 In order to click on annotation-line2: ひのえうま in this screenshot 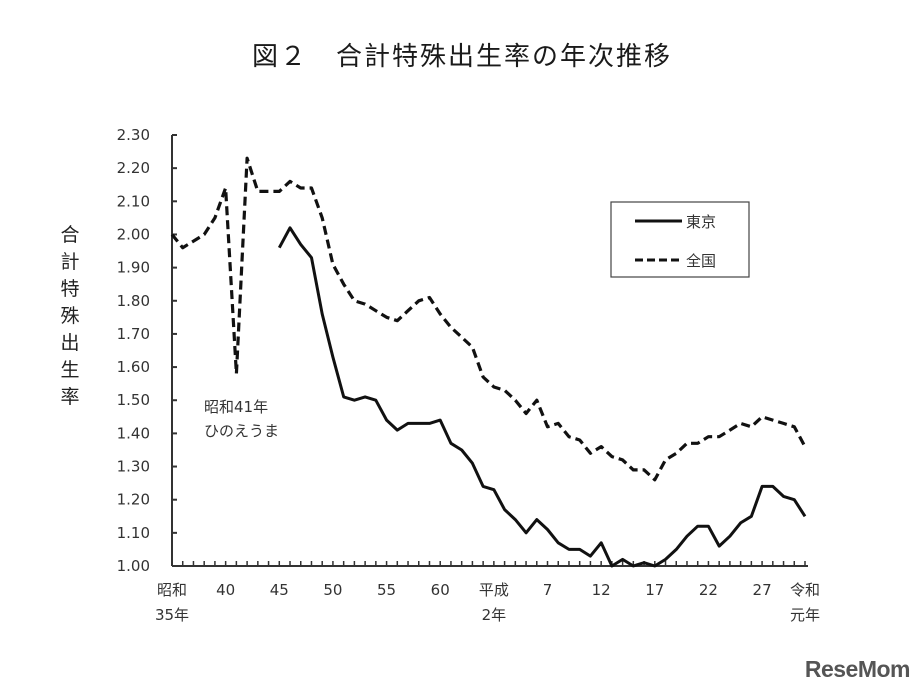, I will do `click(241, 431)`.